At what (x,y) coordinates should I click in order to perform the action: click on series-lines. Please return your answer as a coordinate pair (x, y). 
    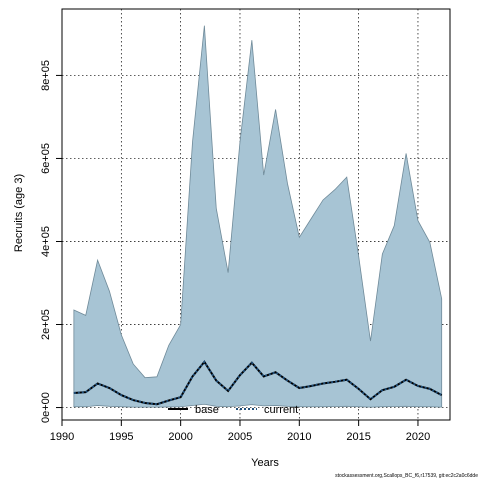
    Looking at the image, I should click on (258, 383).